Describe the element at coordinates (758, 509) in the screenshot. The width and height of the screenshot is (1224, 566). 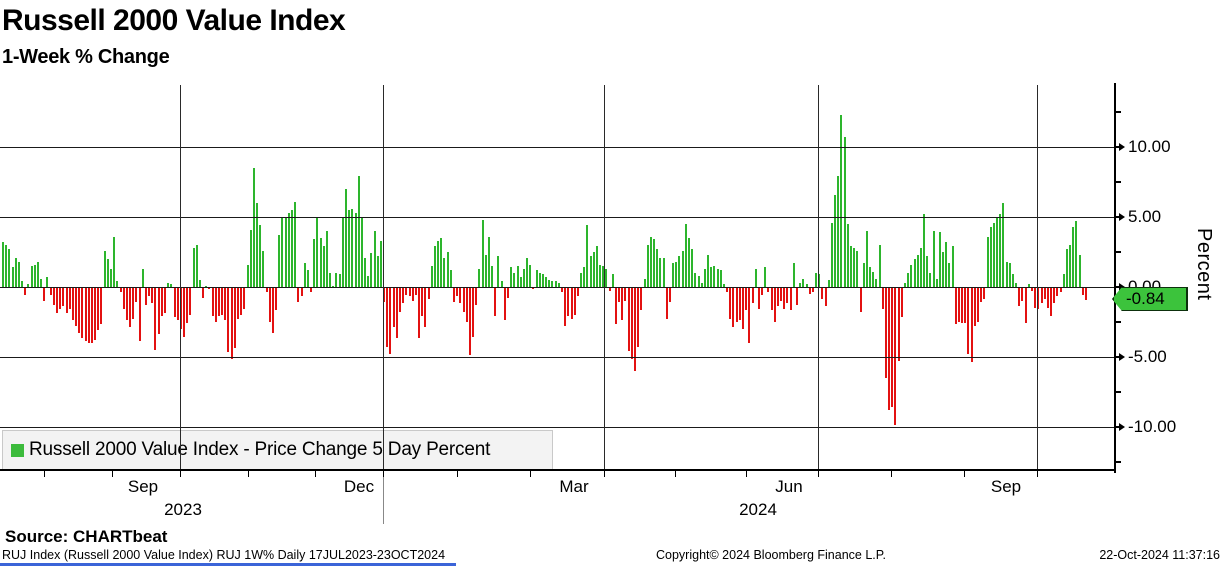
I see `x-year-label: 2024` at that location.